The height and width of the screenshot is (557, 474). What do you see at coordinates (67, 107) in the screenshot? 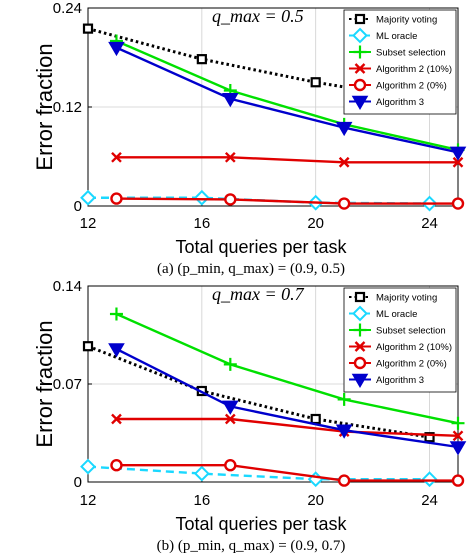
I see `y-tick-label: 0.12` at bounding box center [67, 107].